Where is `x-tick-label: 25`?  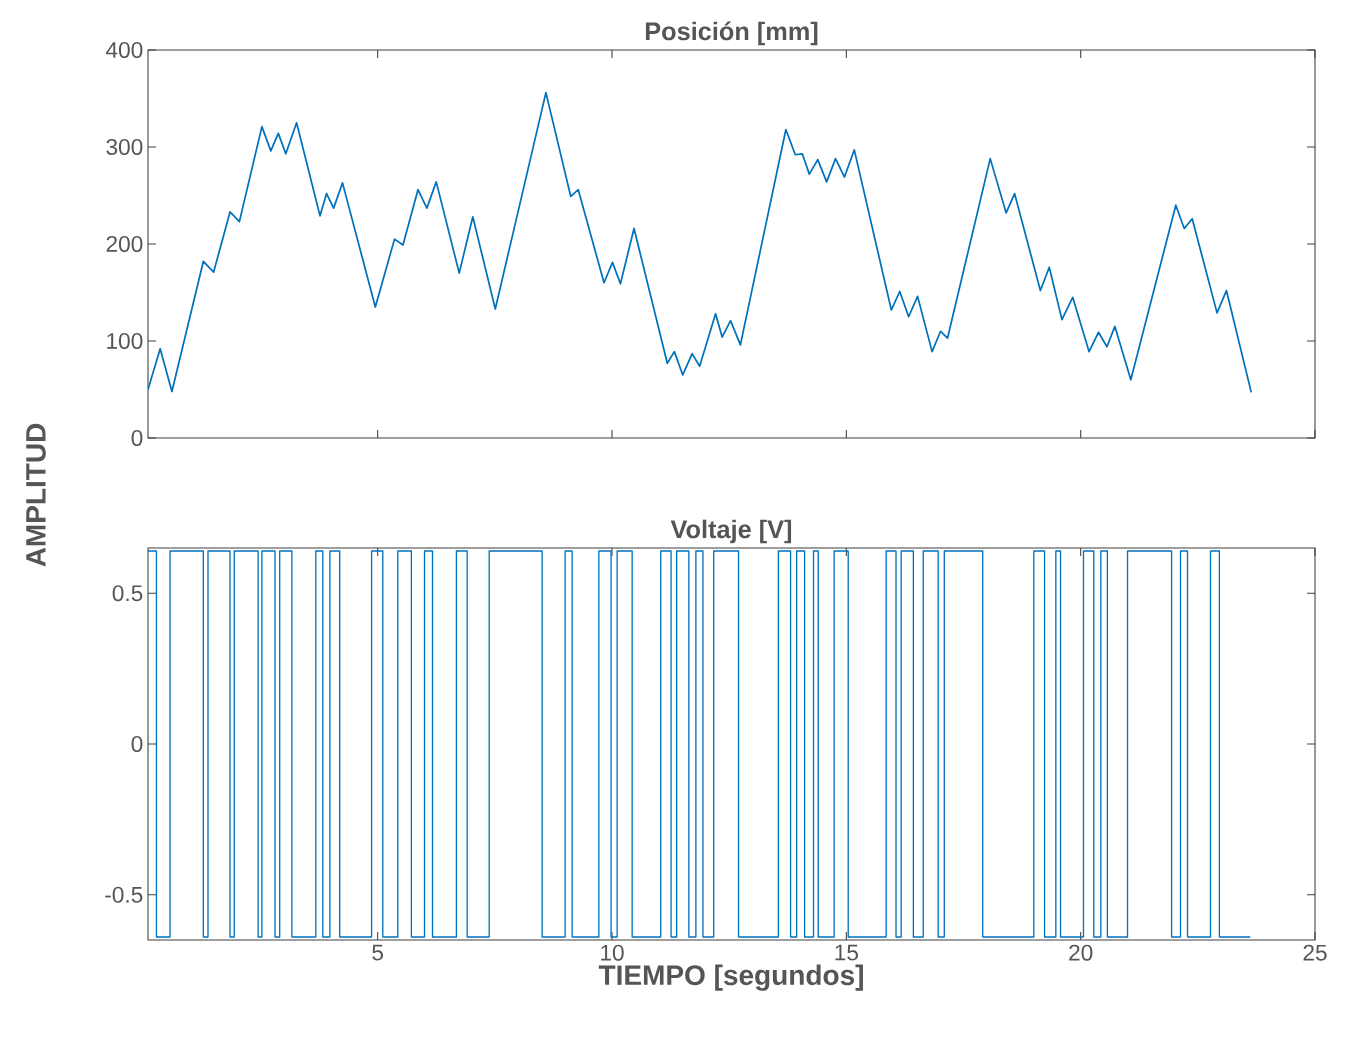
x-tick-label: 25 is located at coordinates (1315, 952).